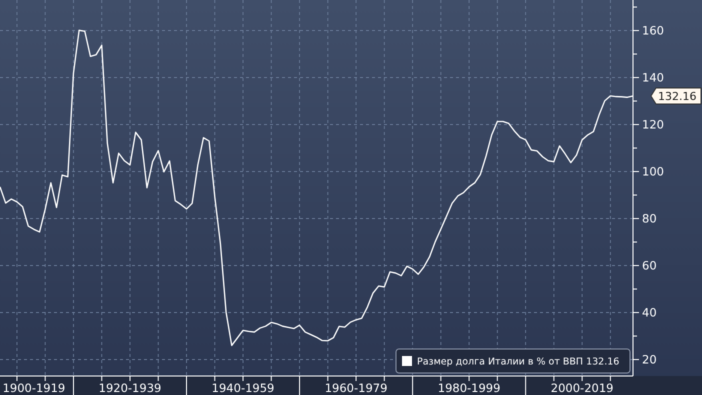 Image resolution: width=702 pixels, height=395 pixels. Describe the element at coordinates (677, 96) in the screenshot. I see `text: 132.16` at that location.